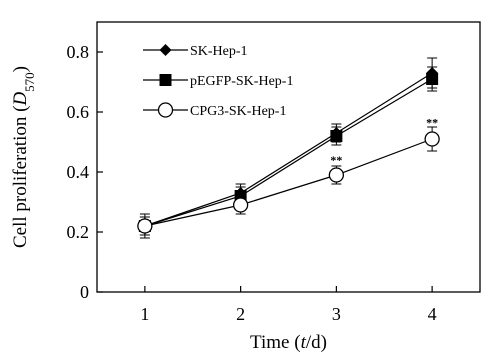 Image resolution: width=490 pixels, height=355 pixels. What do you see at coordinates (144, 314) in the screenshot?
I see `x-tick-label: 1` at bounding box center [144, 314].